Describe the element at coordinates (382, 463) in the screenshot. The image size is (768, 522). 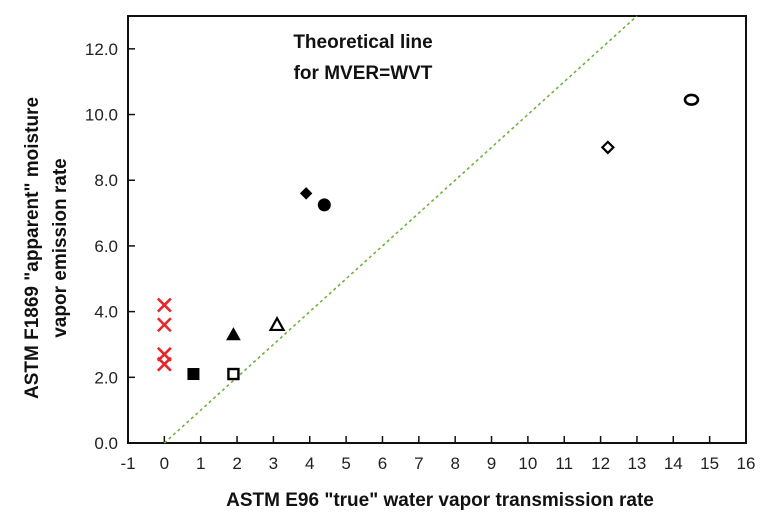
I see `x-tick-label: 6` at that location.